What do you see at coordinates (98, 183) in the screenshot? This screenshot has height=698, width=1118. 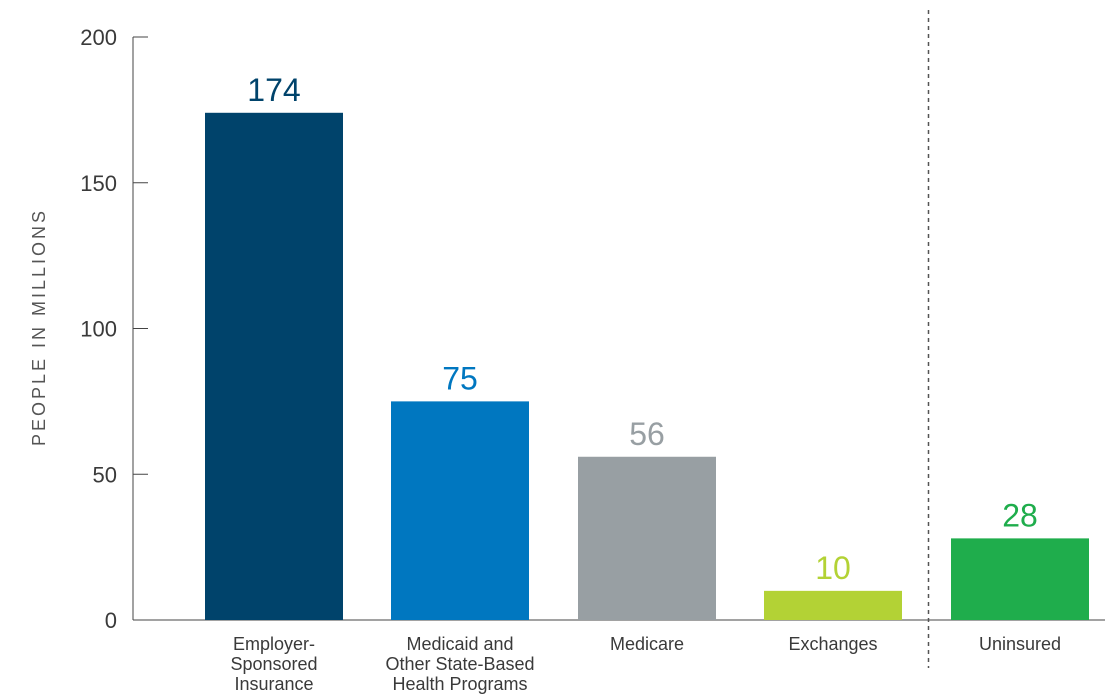 I see `y-tick-label: 150` at bounding box center [98, 183].